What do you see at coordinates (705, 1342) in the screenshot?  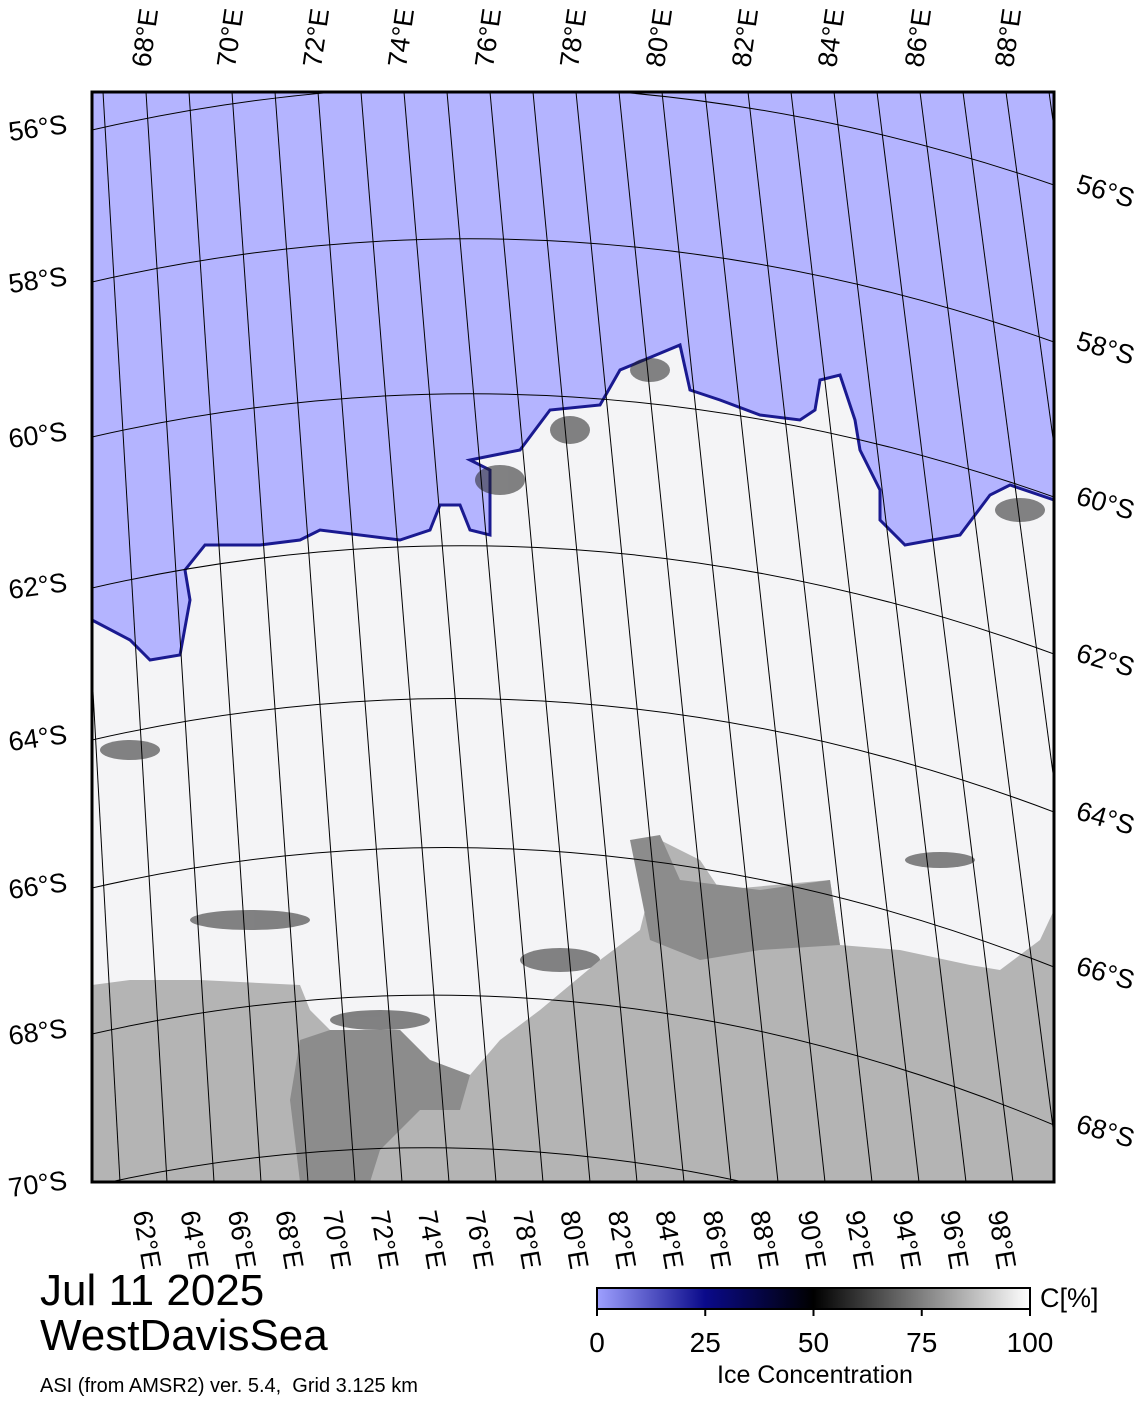 I see `colorbar-tick-label: 25` at bounding box center [705, 1342].